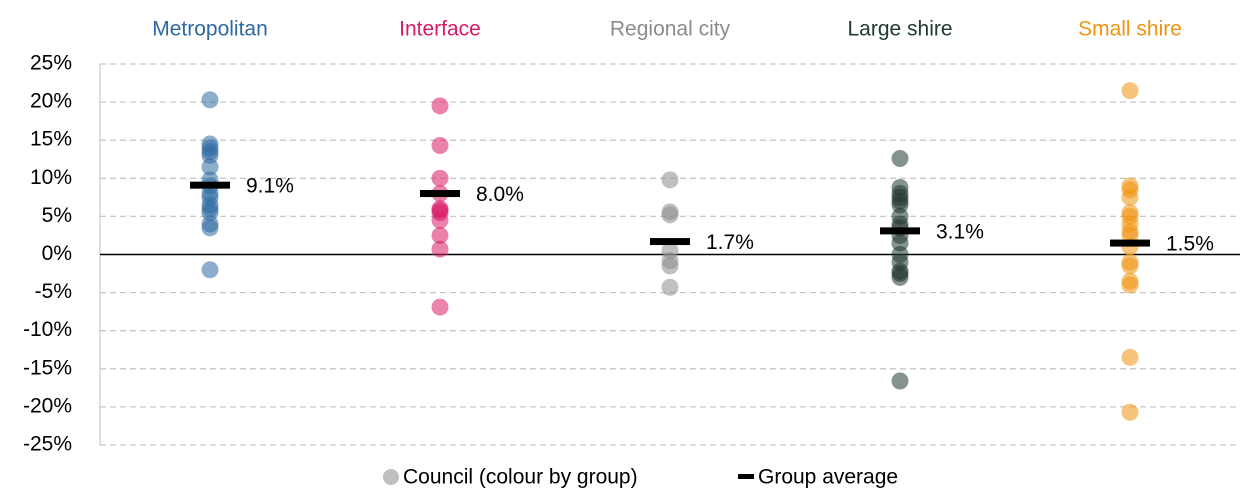 This screenshot has height=491, width=1255. I want to click on y-tick-label: -25%, so click(47, 444).